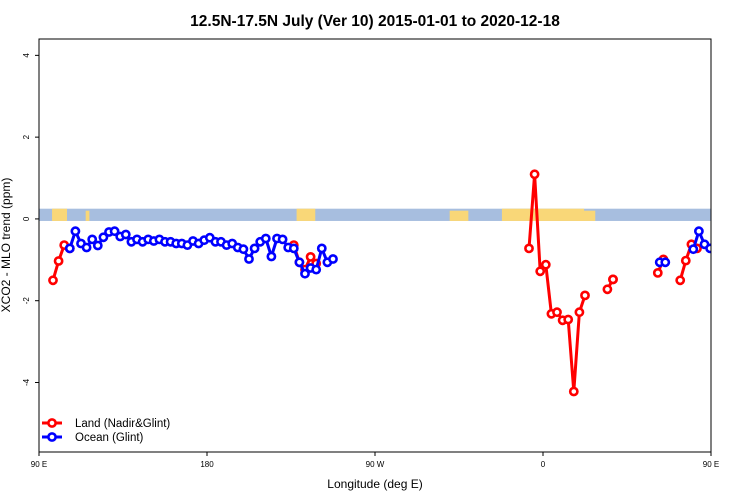 The image size is (750, 500). Describe the element at coordinates (6, 245) in the screenshot. I see `y-axis-label: XCO2 - MLO trend (ppm)` at that location.